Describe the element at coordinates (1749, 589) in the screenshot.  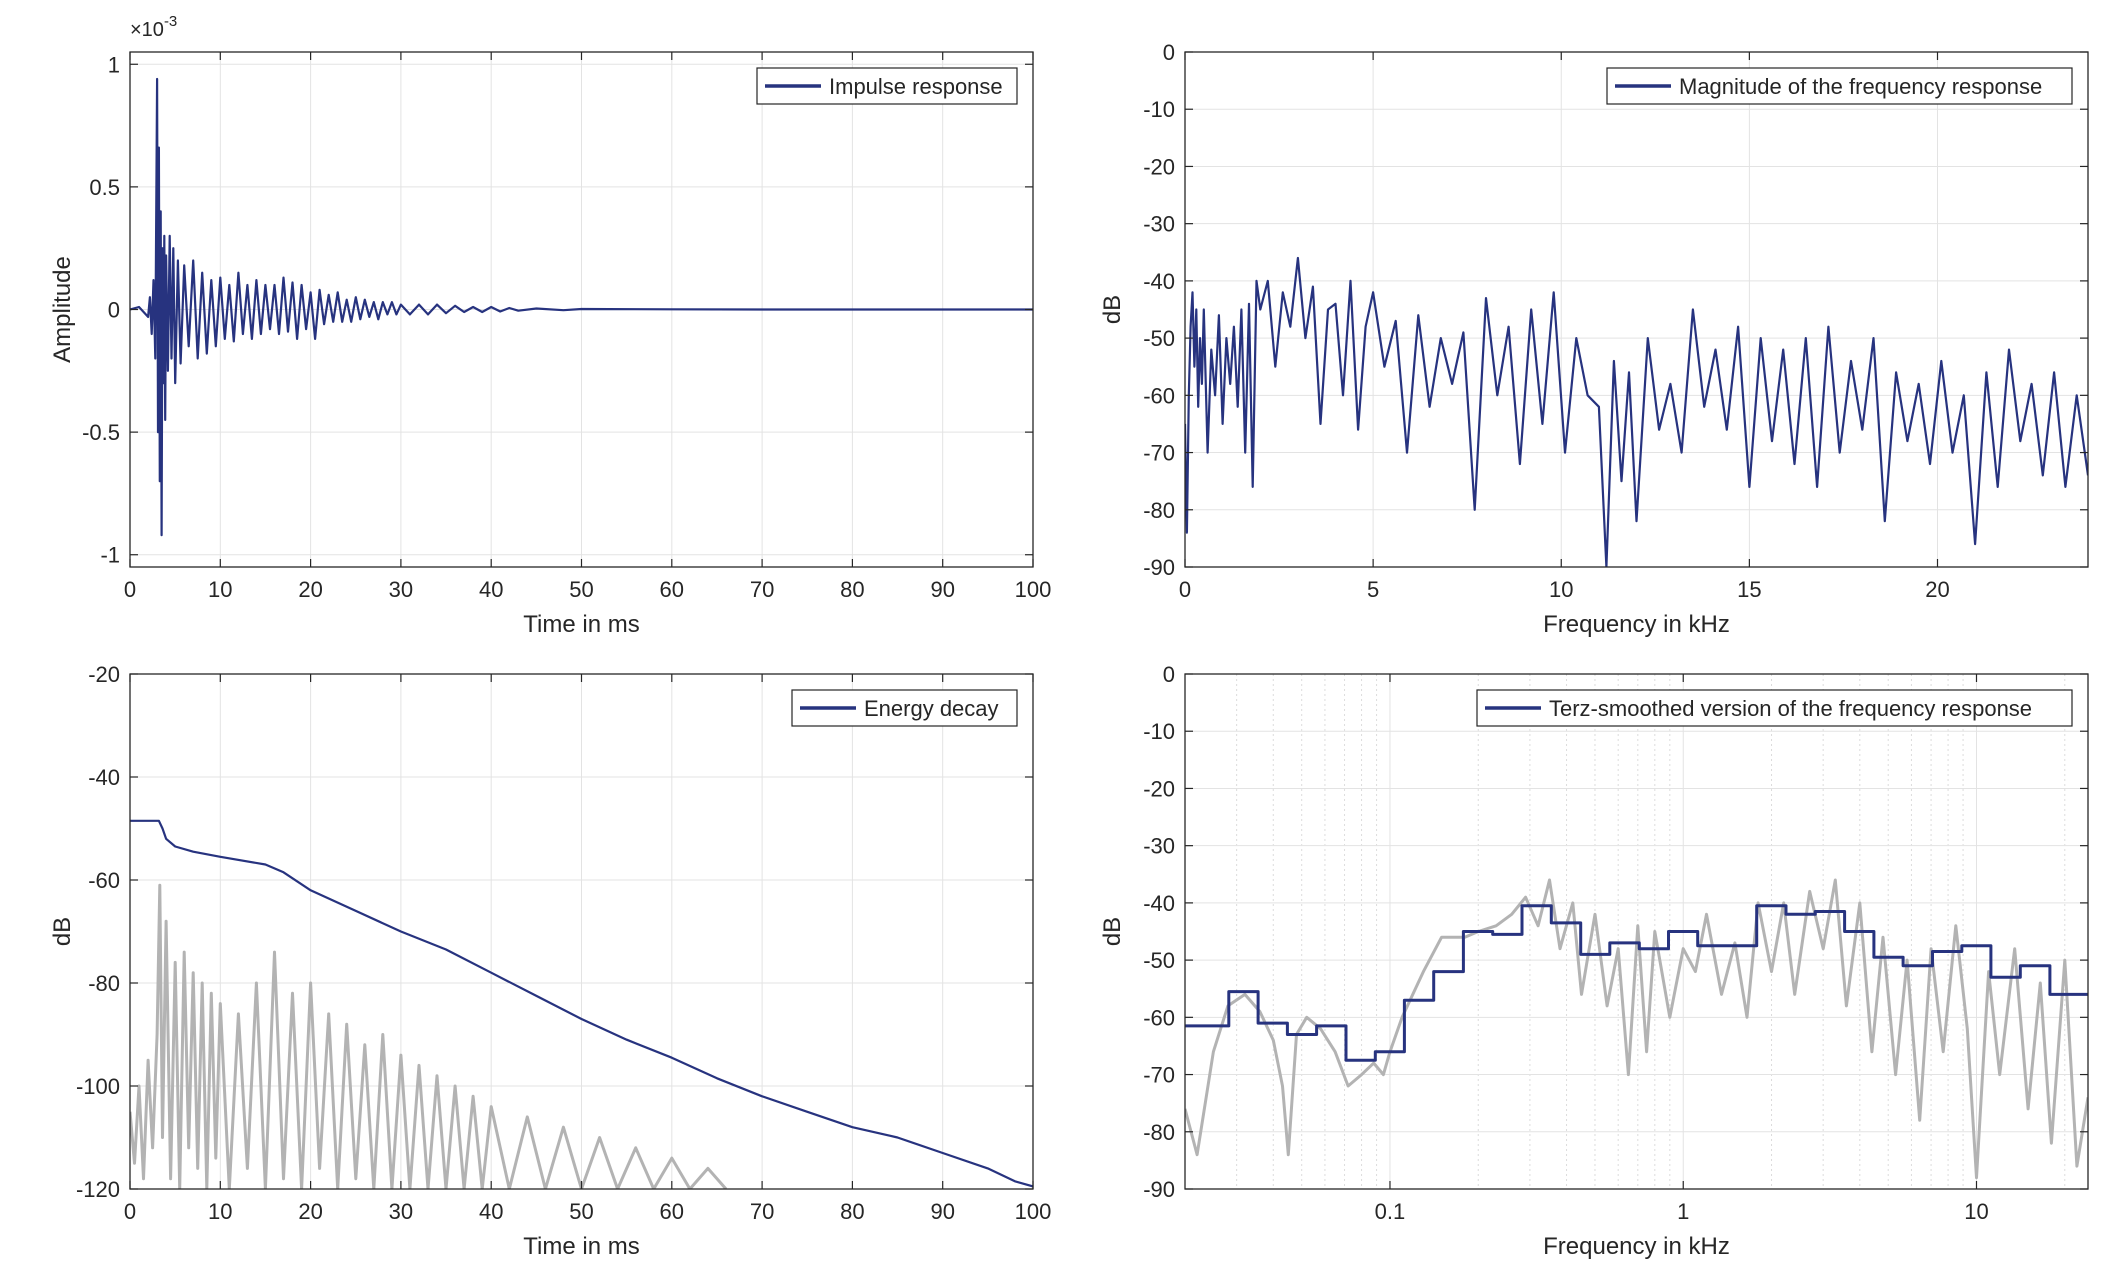
I see `x-tick-label: 15` at that location.